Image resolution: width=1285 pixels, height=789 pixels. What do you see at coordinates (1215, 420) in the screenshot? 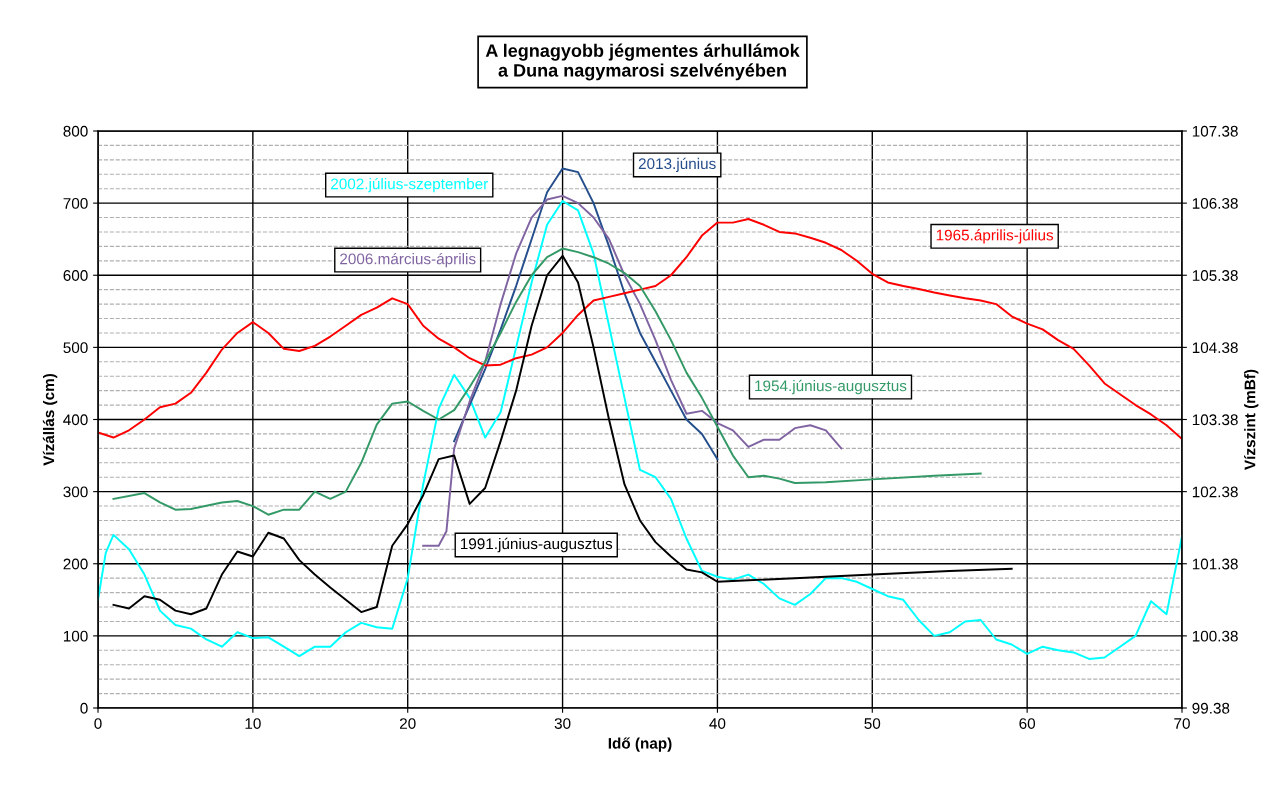
I see `y2-tick-label: 103.38` at bounding box center [1215, 420].